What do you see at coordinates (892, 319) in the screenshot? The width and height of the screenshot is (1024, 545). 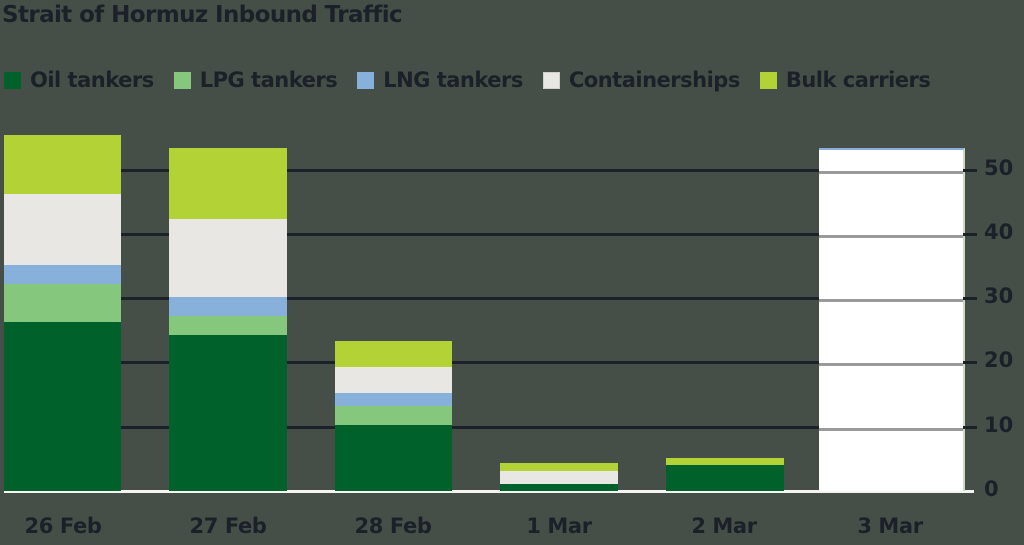 I see `bar-3-mar-blank` at bounding box center [892, 319].